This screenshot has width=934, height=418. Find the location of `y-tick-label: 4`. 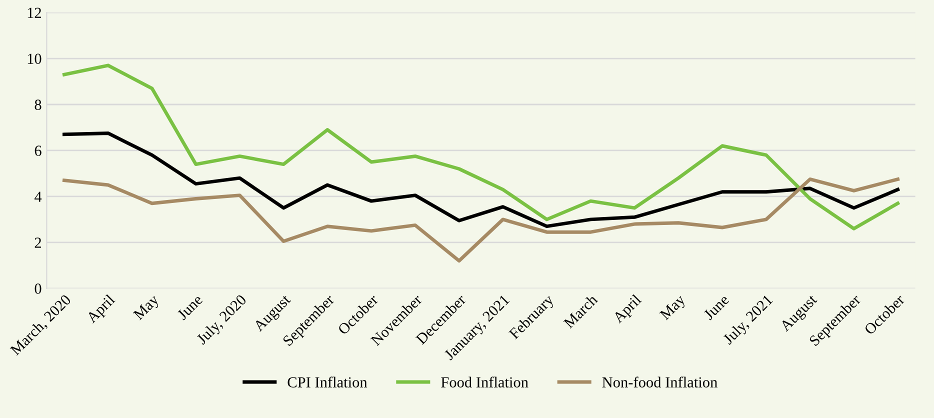

y-tick-label: 4 is located at coordinates (38, 197).